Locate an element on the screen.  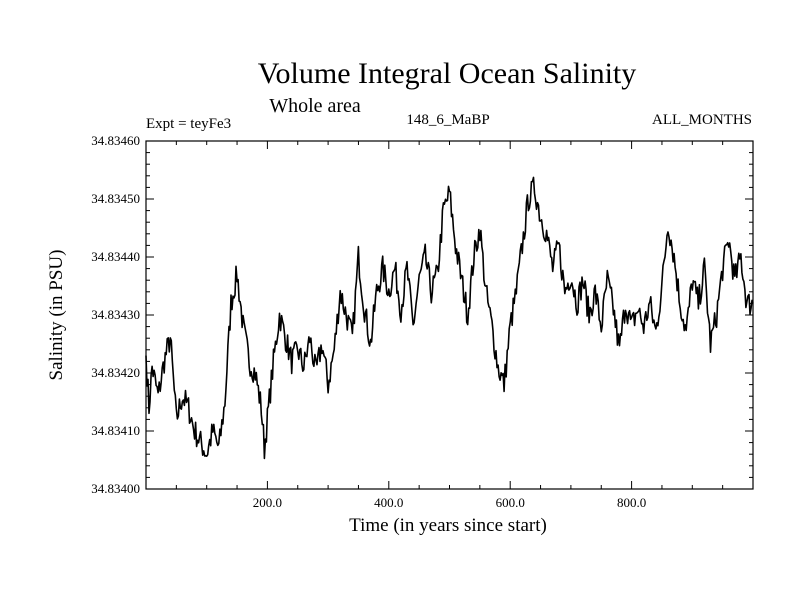
y-tick-label: 34.83440 is located at coordinates (115, 256).